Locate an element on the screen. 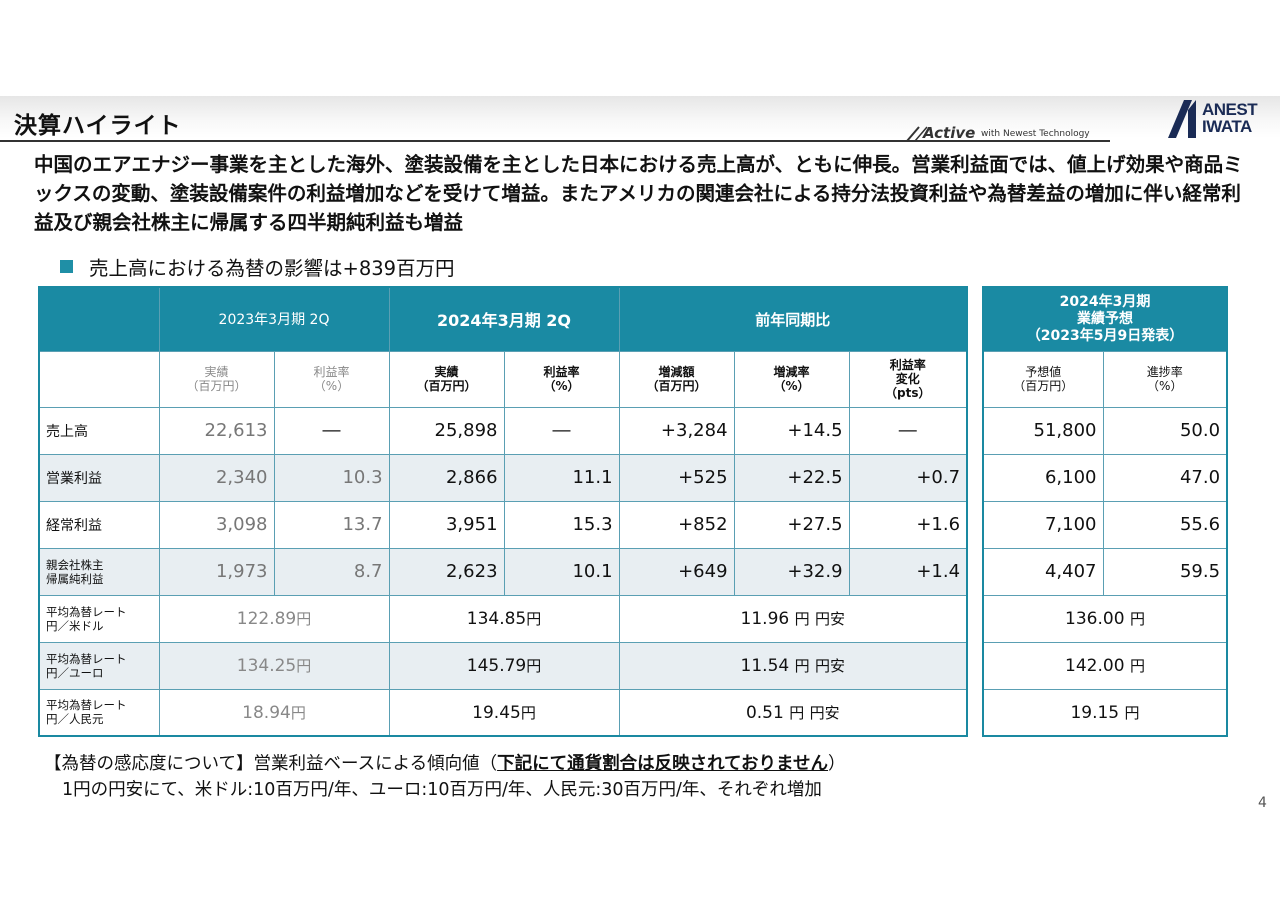 The height and width of the screenshot is (905, 1280). forecast-fx: 136.00 円 is located at coordinates (1105, 618).